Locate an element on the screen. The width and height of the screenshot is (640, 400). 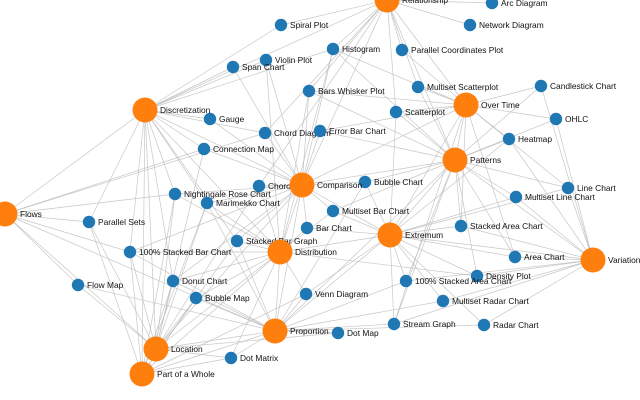
node-circle-over-time is located at coordinates (466, 105).